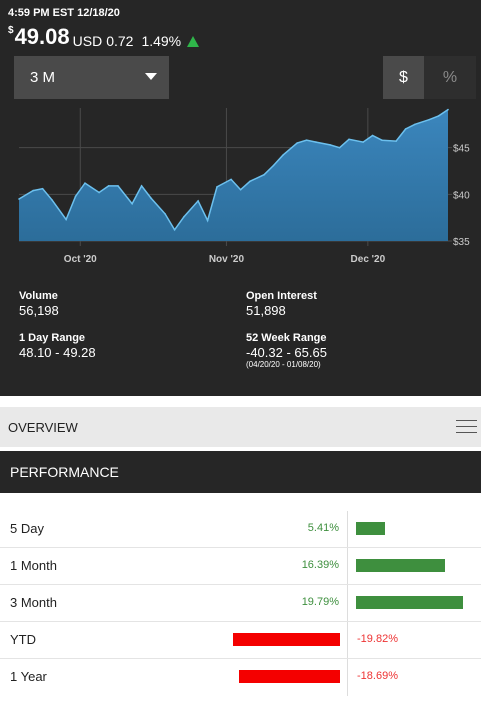 The height and width of the screenshot is (703, 481). I want to click on stat-open-interest-label: Open Interest, so click(281, 296).